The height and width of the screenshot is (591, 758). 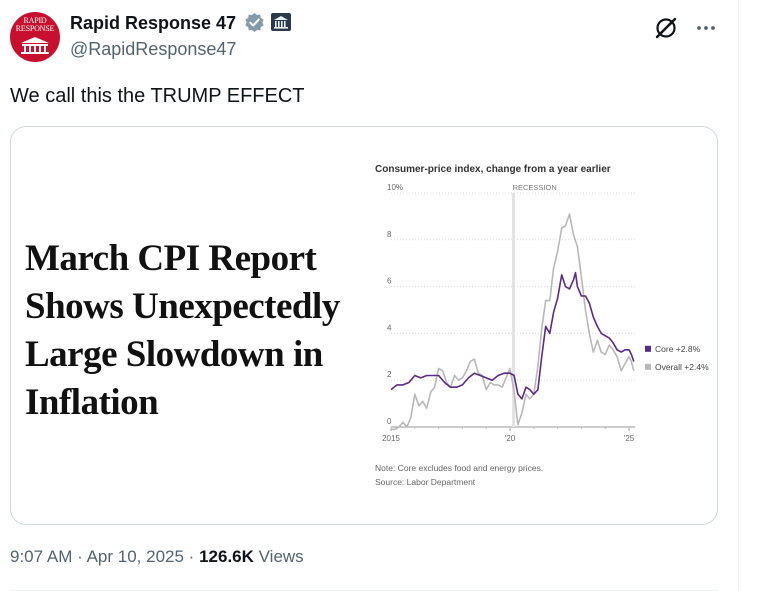 I want to click on avatar: RAPID RESPONSE, so click(x=35, y=37).